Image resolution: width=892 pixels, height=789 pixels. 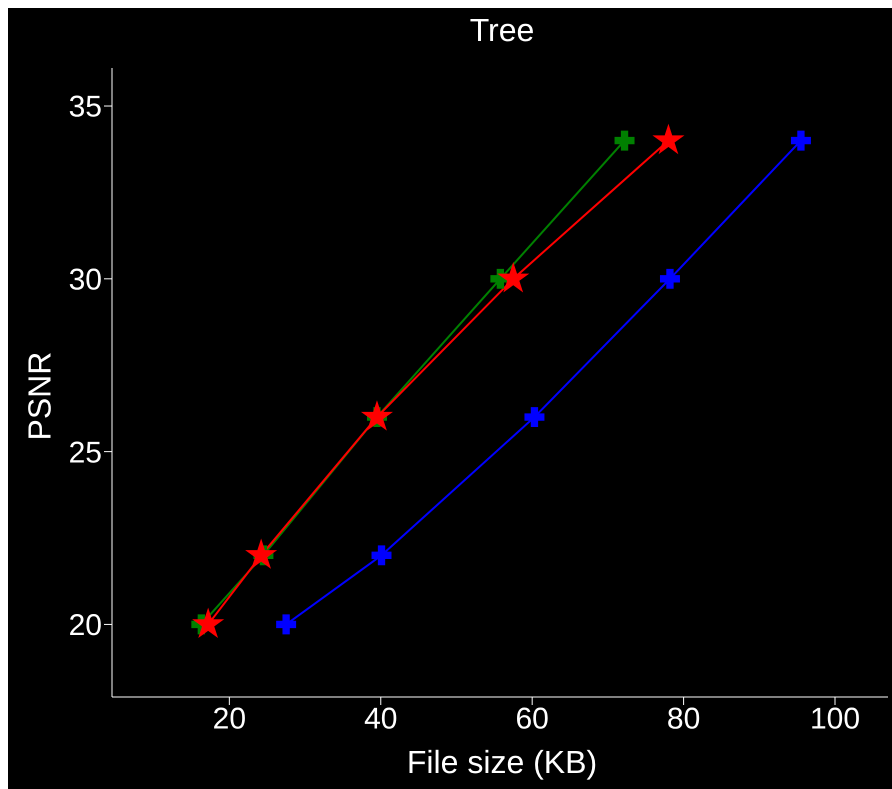 What do you see at coordinates (835, 719) in the screenshot?
I see `x-tick-label: 100` at bounding box center [835, 719].